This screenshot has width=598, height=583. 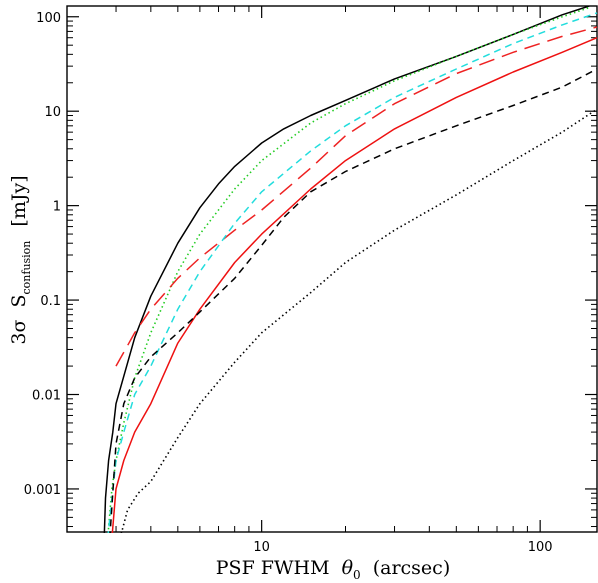 I want to click on y-axis-label-prefix: 3σ, so click(x=19, y=332).